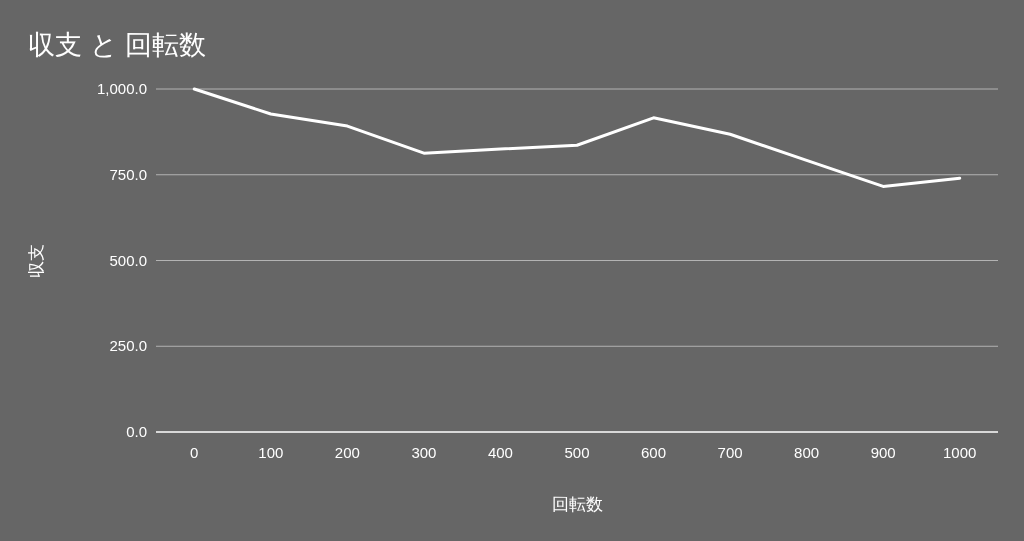  Describe the element at coordinates (577, 504) in the screenshot. I see `x-axis-title: 回転数` at that location.